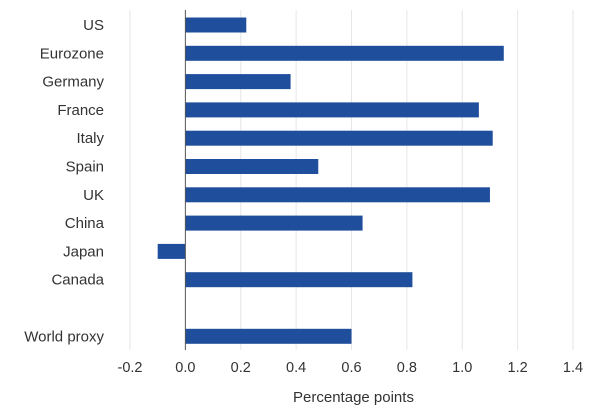  I want to click on x-tick-label: 1.4, so click(573, 368).